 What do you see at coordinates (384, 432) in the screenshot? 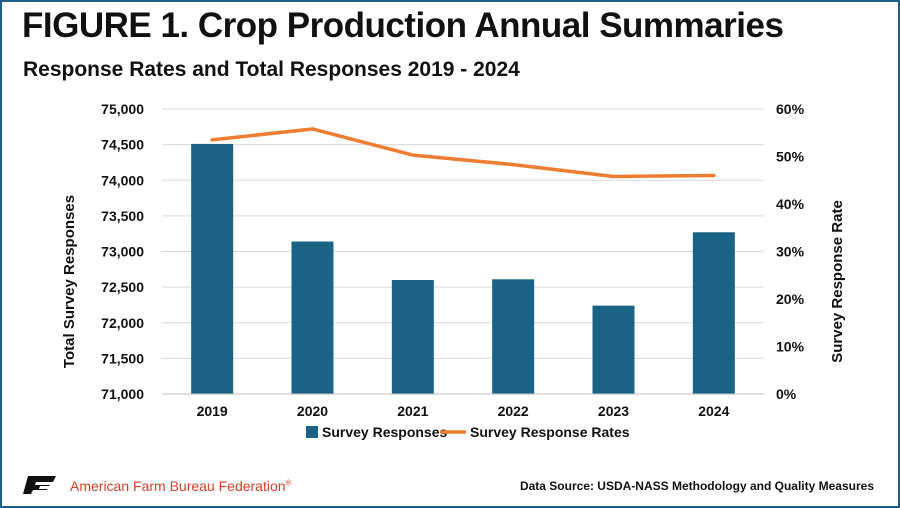
I see `legend-label-bars: Survey Responses` at bounding box center [384, 432].